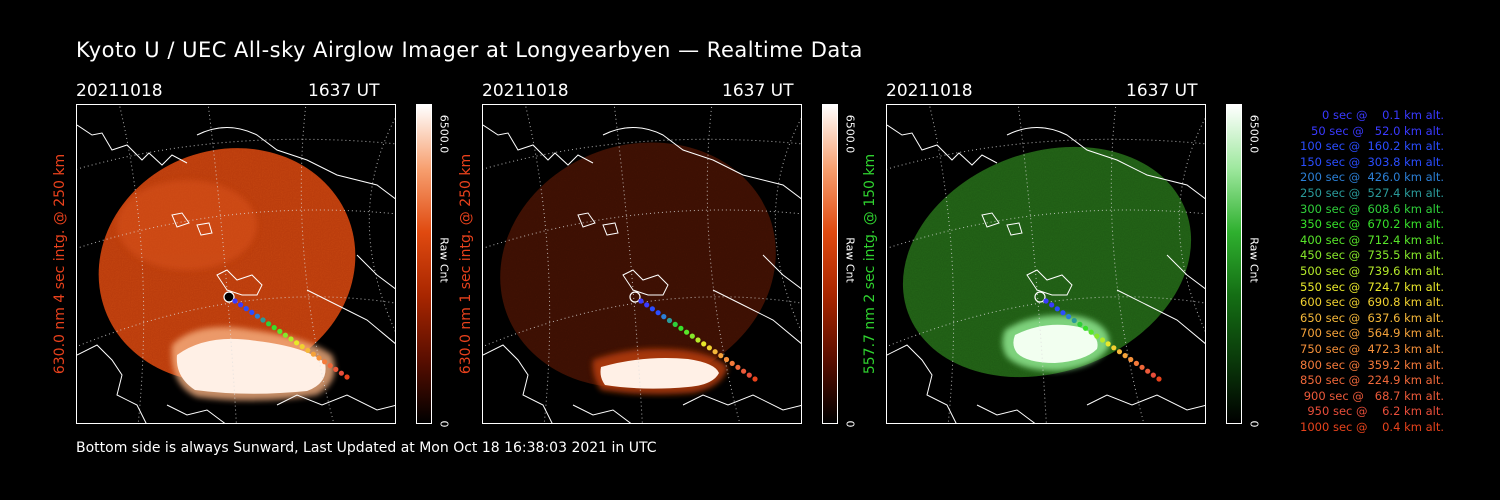 This screenshot has width=1500, height=500. What do you see at coordinates (1372, 302) in the screenshot?
I see `legend-entry: 600 sec @ 690.8 km alt.` at bounding box center [1372, 302].